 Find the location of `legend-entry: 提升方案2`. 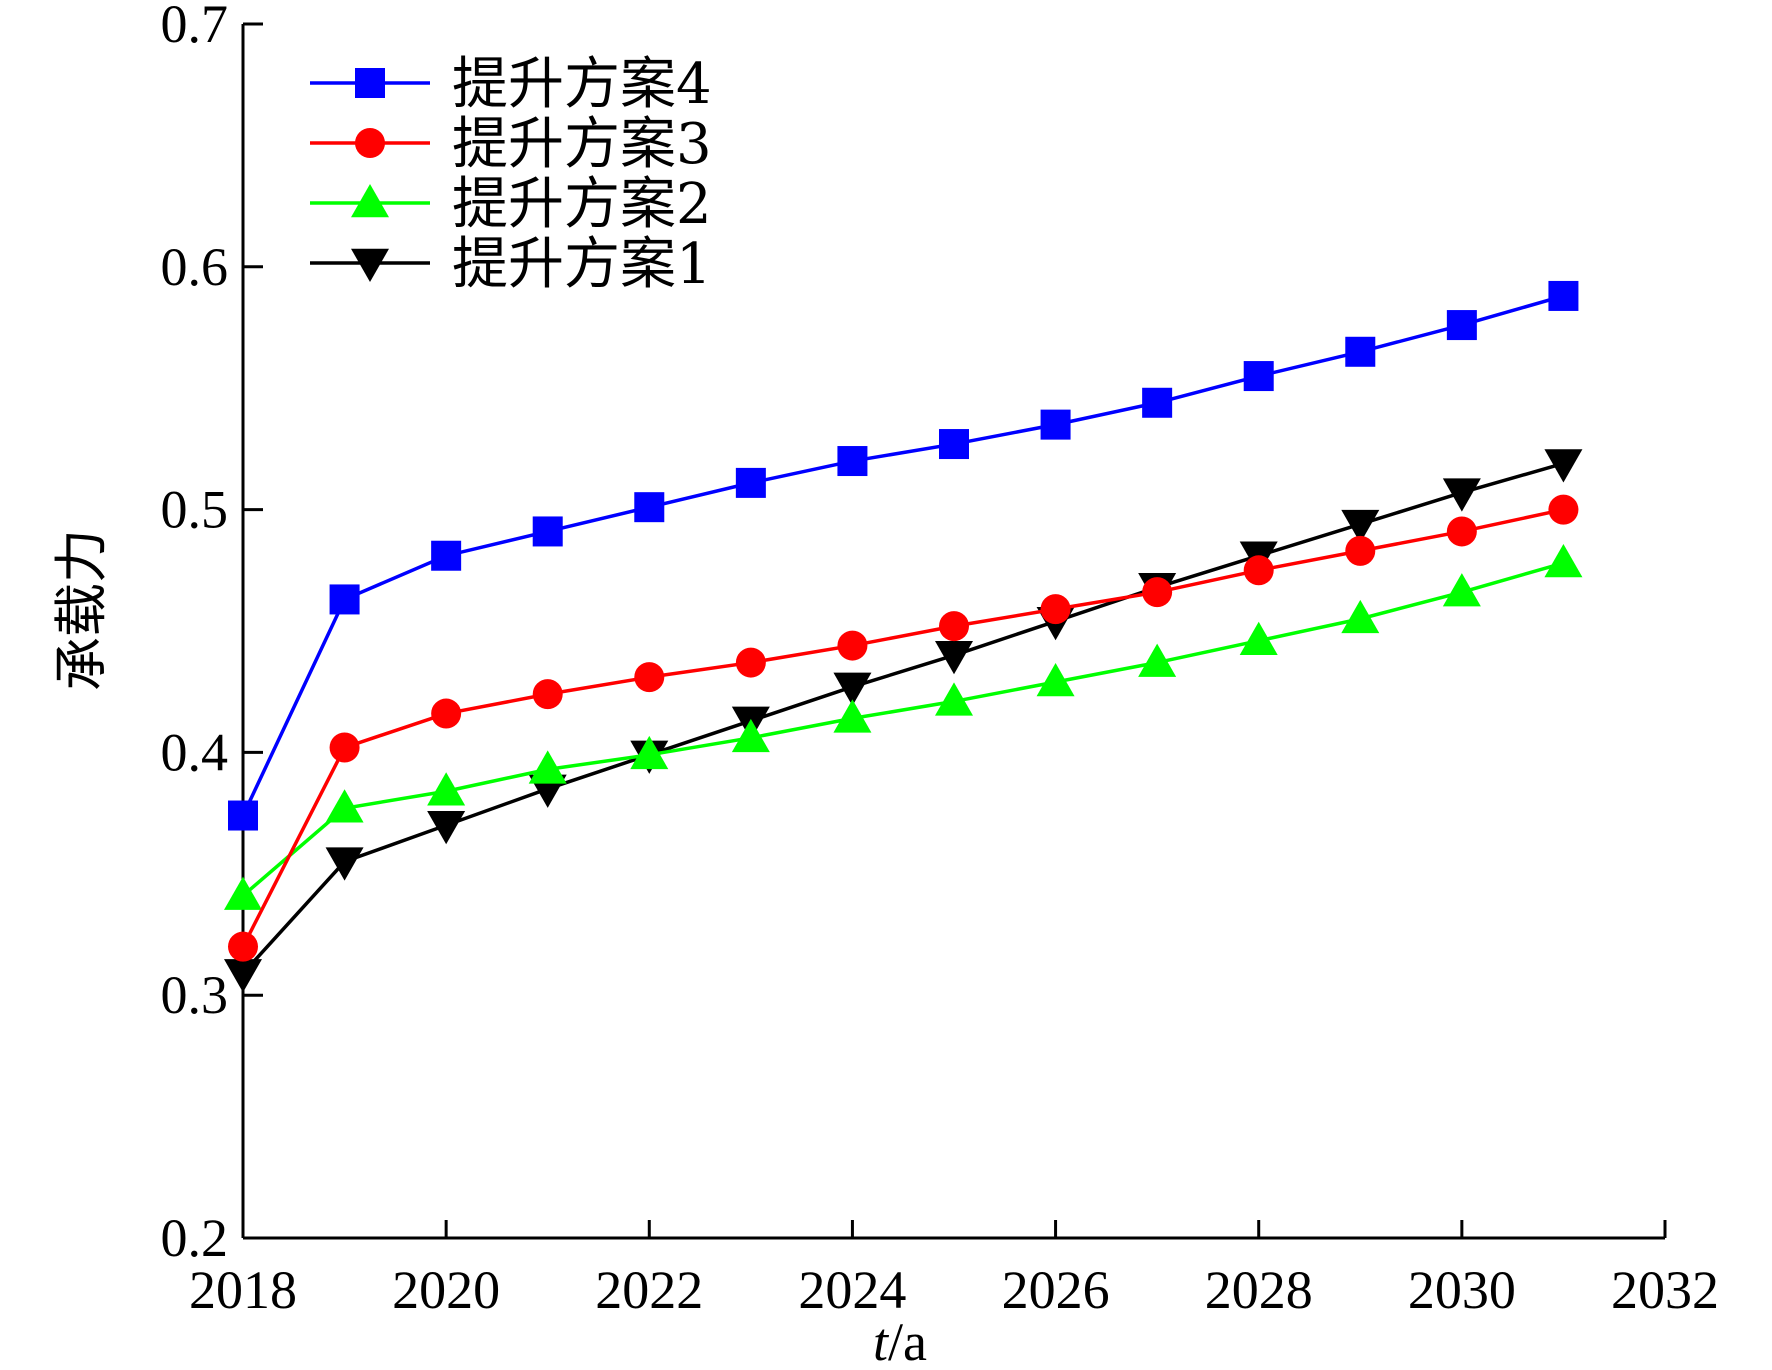

legend-entry: 提升方案2 is located at coordinates (511, 204).